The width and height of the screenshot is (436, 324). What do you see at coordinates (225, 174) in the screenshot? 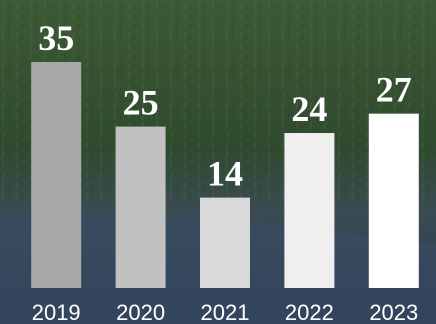
I see `value-label: 14` at bounding box center [225, 174].